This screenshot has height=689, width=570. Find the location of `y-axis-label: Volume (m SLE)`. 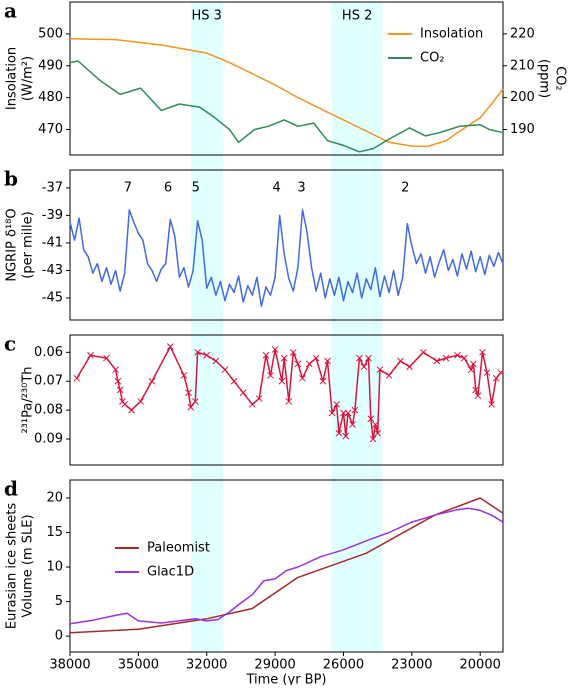

y-axis-label: Volume (m SLE) is located at coordinates (28, 565).